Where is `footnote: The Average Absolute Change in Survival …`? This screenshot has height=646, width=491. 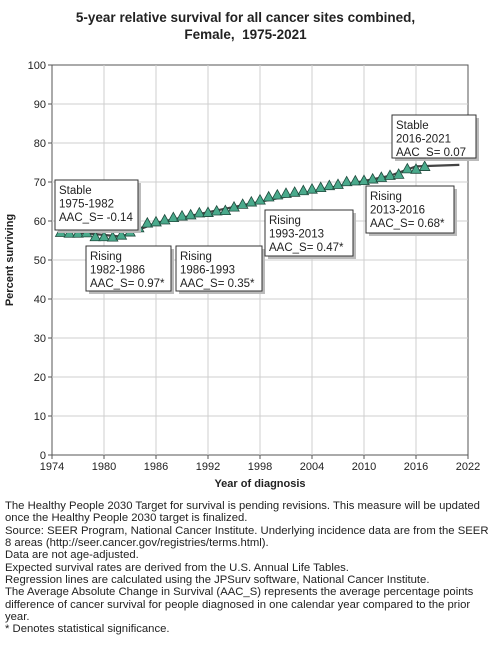
footnote: The Average Absolute Change in Survival … is located at coordinates (239, 605).